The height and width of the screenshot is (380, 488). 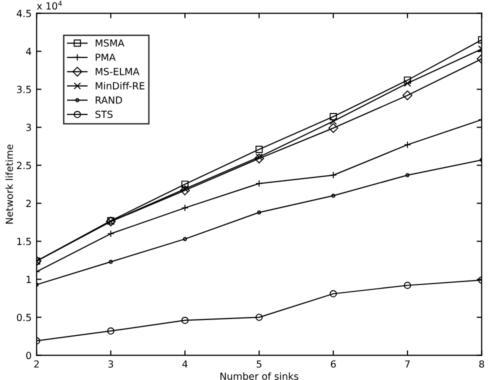 What do you see at coordinates (28, 203) in the screenshot?
I see `y-tick-label: 2` at bounding box center [28, 203].